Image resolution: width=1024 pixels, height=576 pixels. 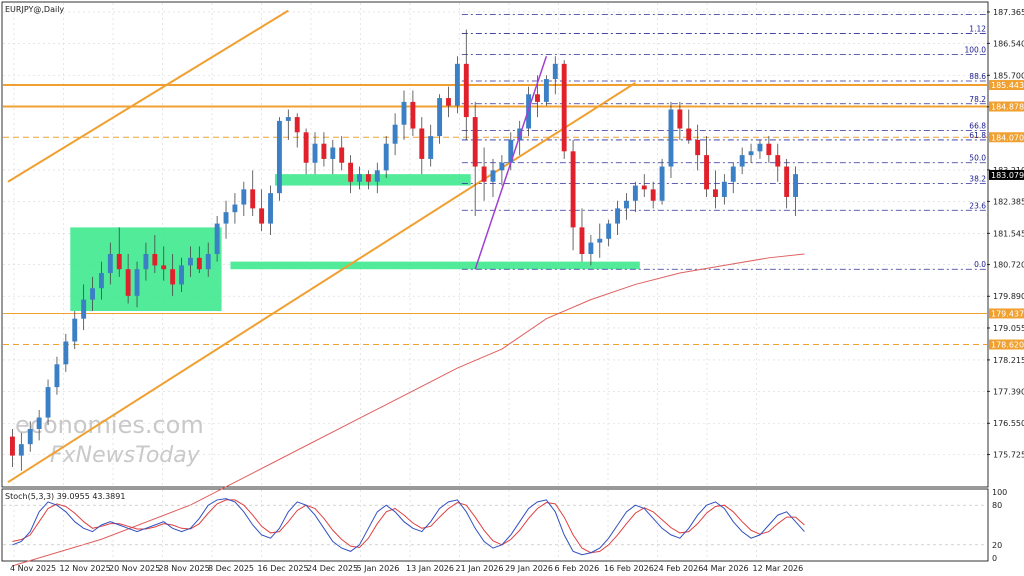 What do you see at coordinates (1008, 296) in the screenshot?
I see `price-tick-label-8: 179.890` at bounding box center [1008, 296].